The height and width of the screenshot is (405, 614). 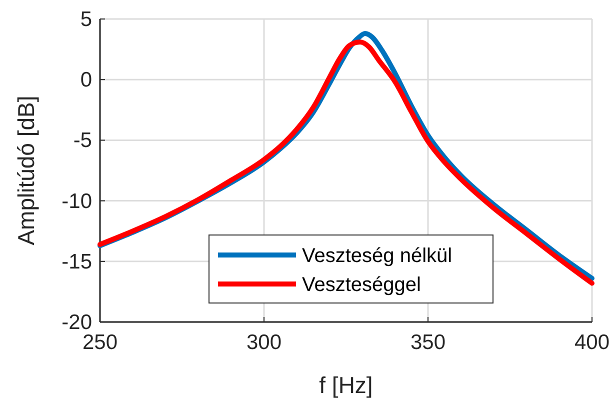 I want to click on y-tick-label: -5, so click(x=82, y=140).